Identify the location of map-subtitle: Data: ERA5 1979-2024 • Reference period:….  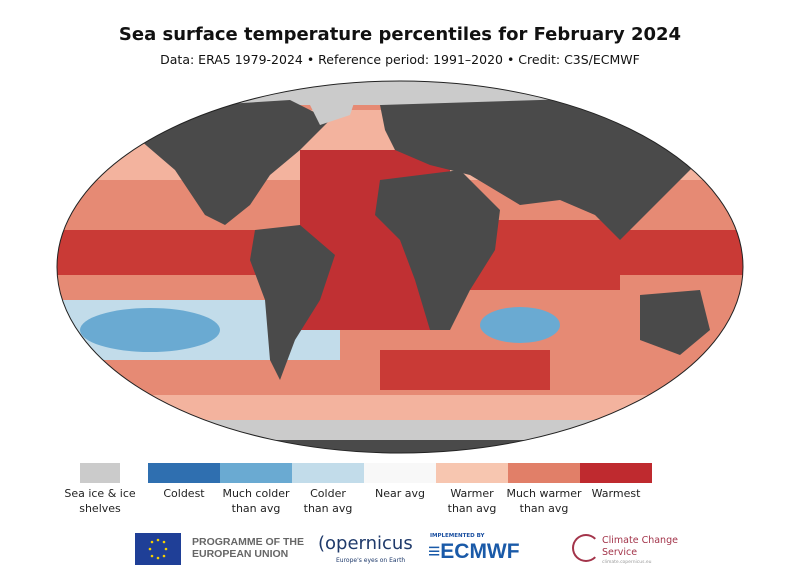
(400, 59).